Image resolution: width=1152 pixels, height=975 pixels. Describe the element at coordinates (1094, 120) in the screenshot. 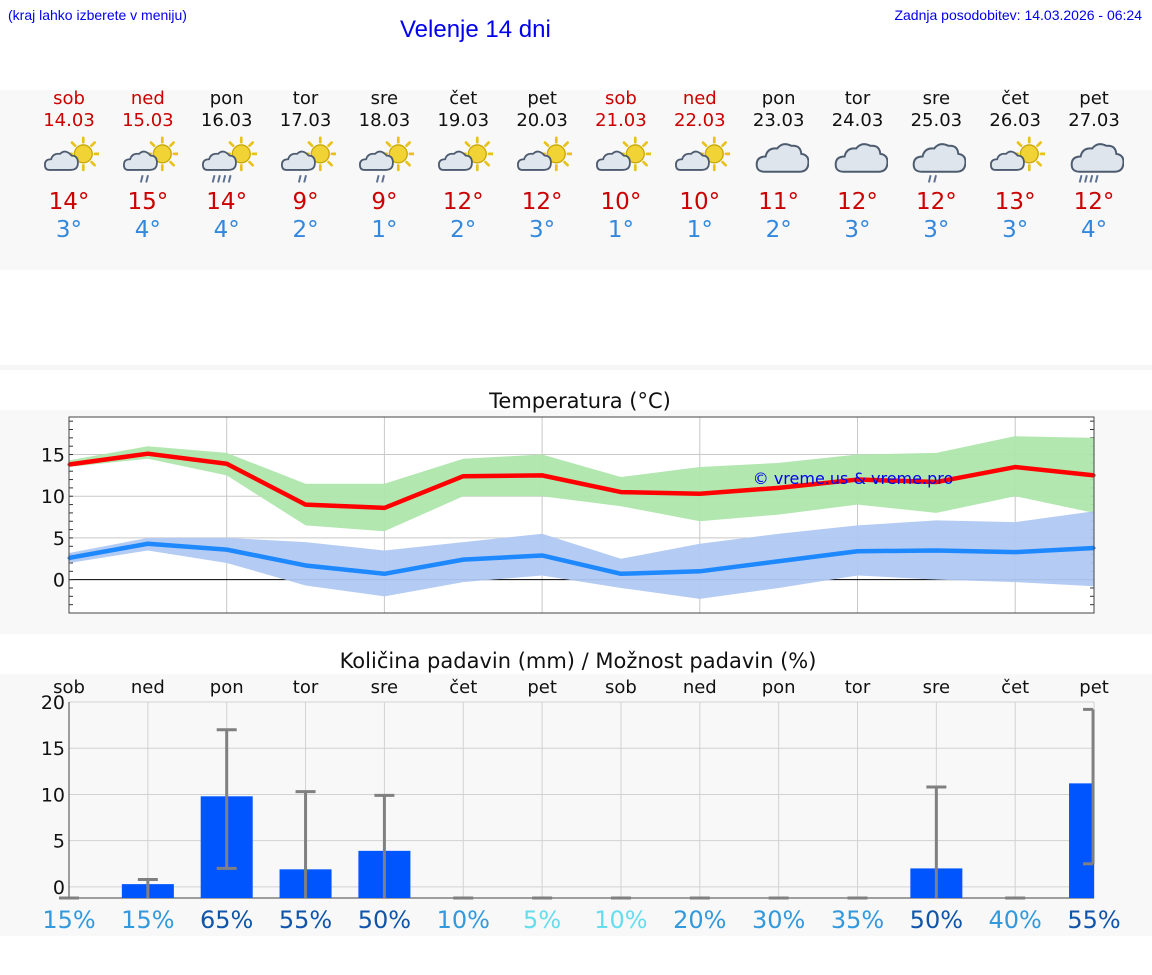

I see `day-date: 27.03` at that location.